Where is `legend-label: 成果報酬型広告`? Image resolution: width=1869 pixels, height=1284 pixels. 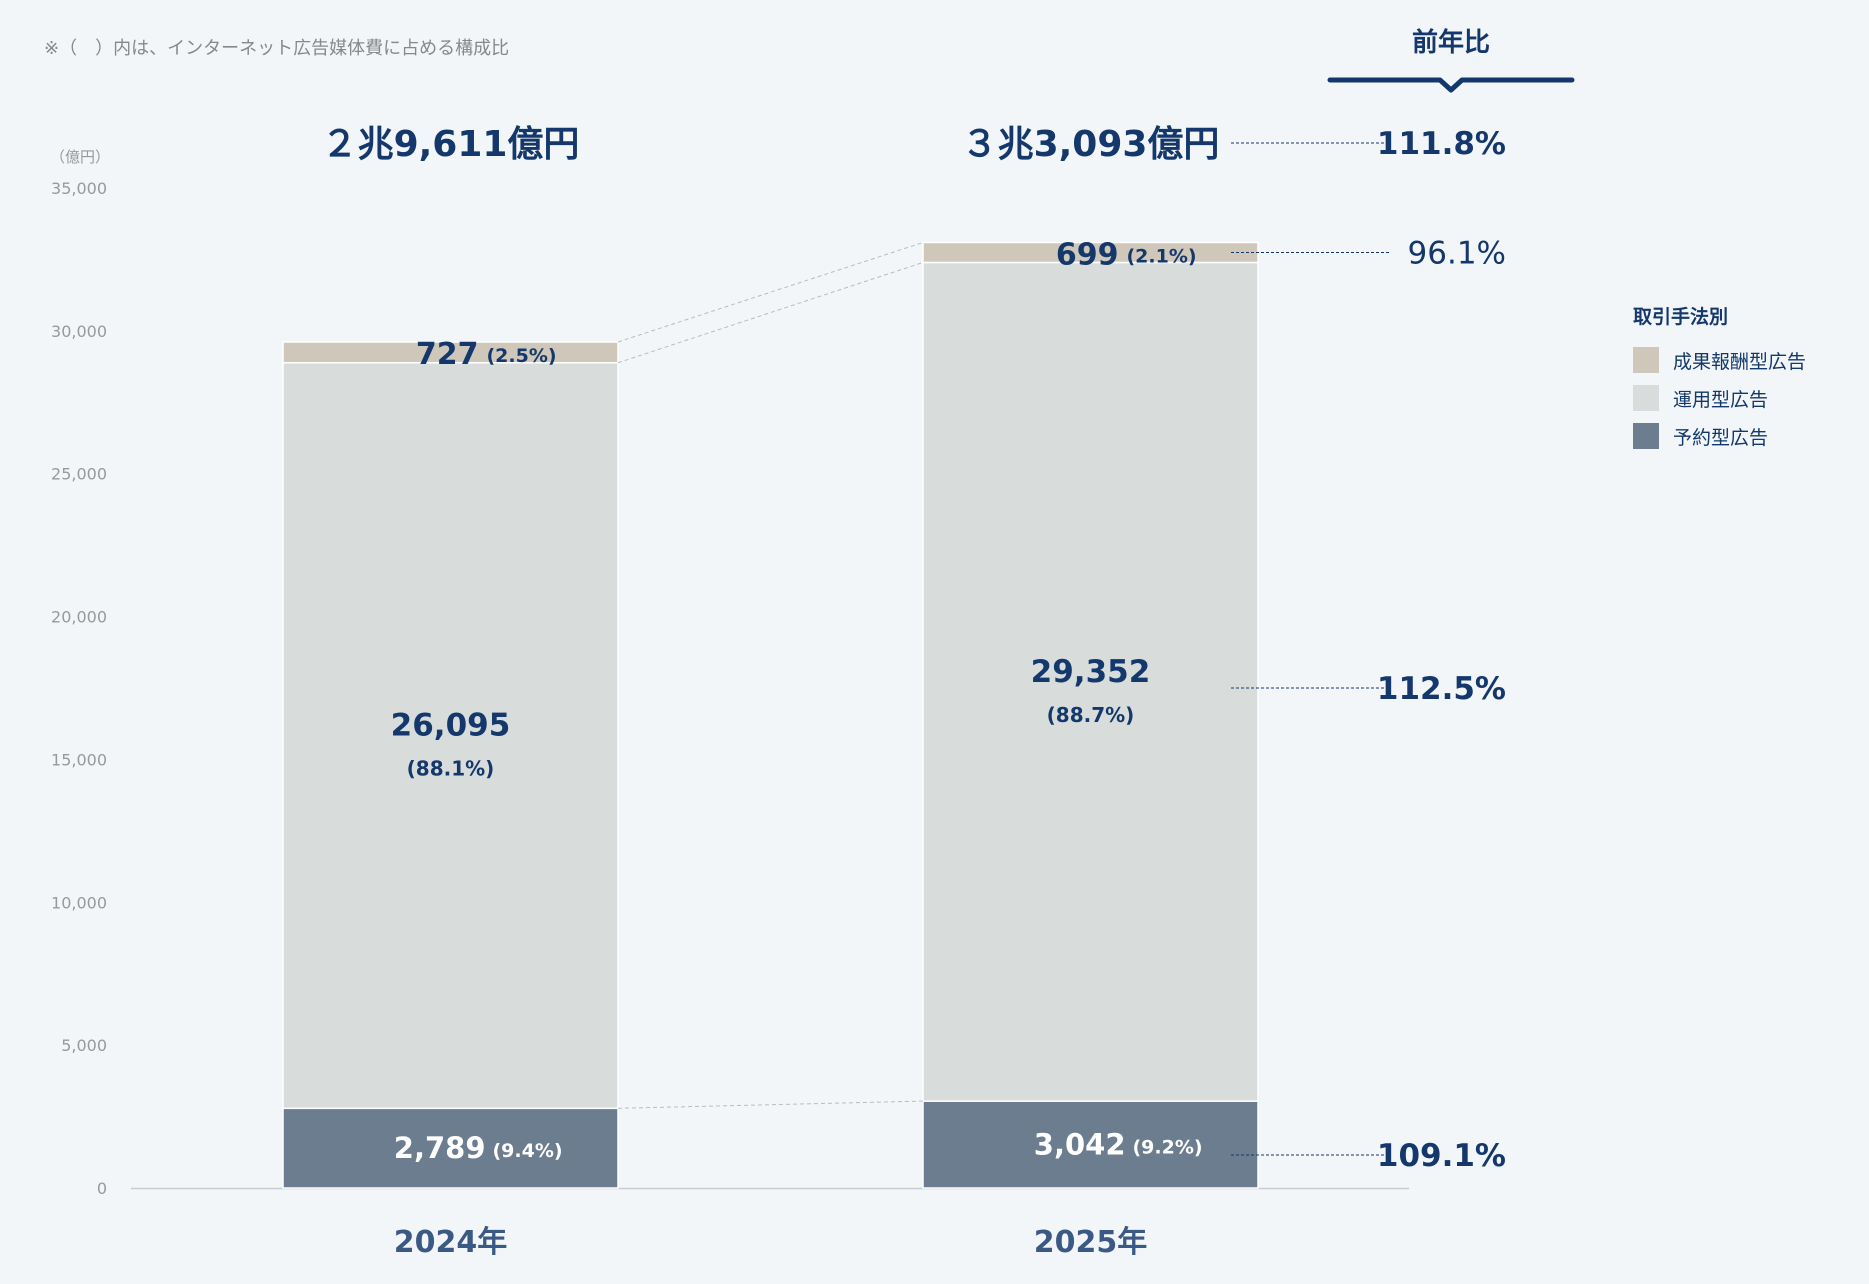
legend-label: 成果報酬型広告 is located at coordinates (1740, 361).